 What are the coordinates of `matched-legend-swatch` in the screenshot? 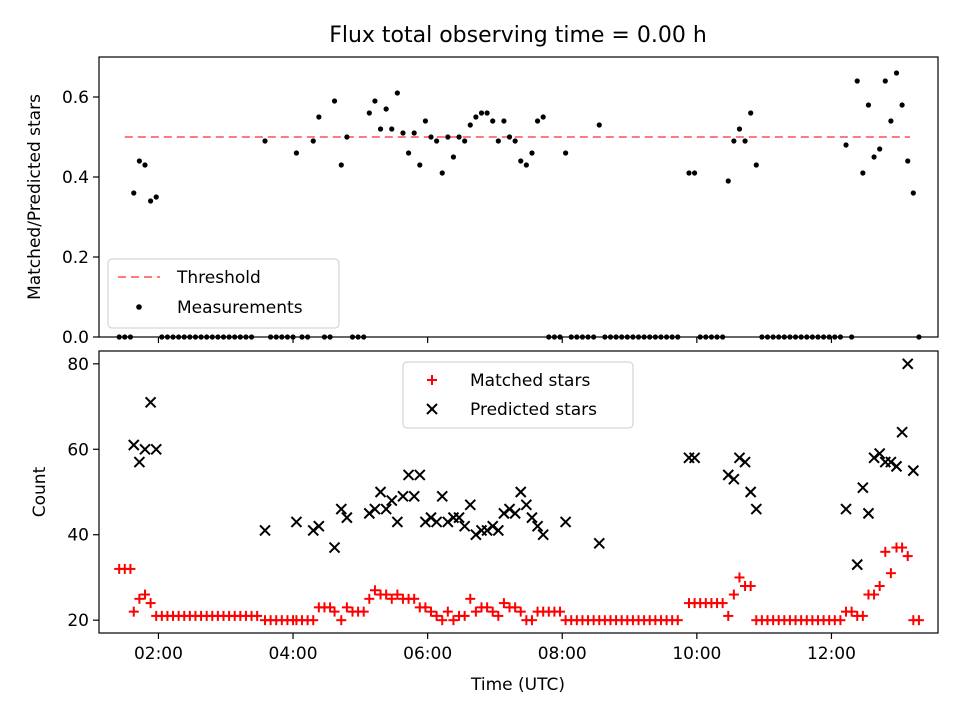 It's located at (432, 380).